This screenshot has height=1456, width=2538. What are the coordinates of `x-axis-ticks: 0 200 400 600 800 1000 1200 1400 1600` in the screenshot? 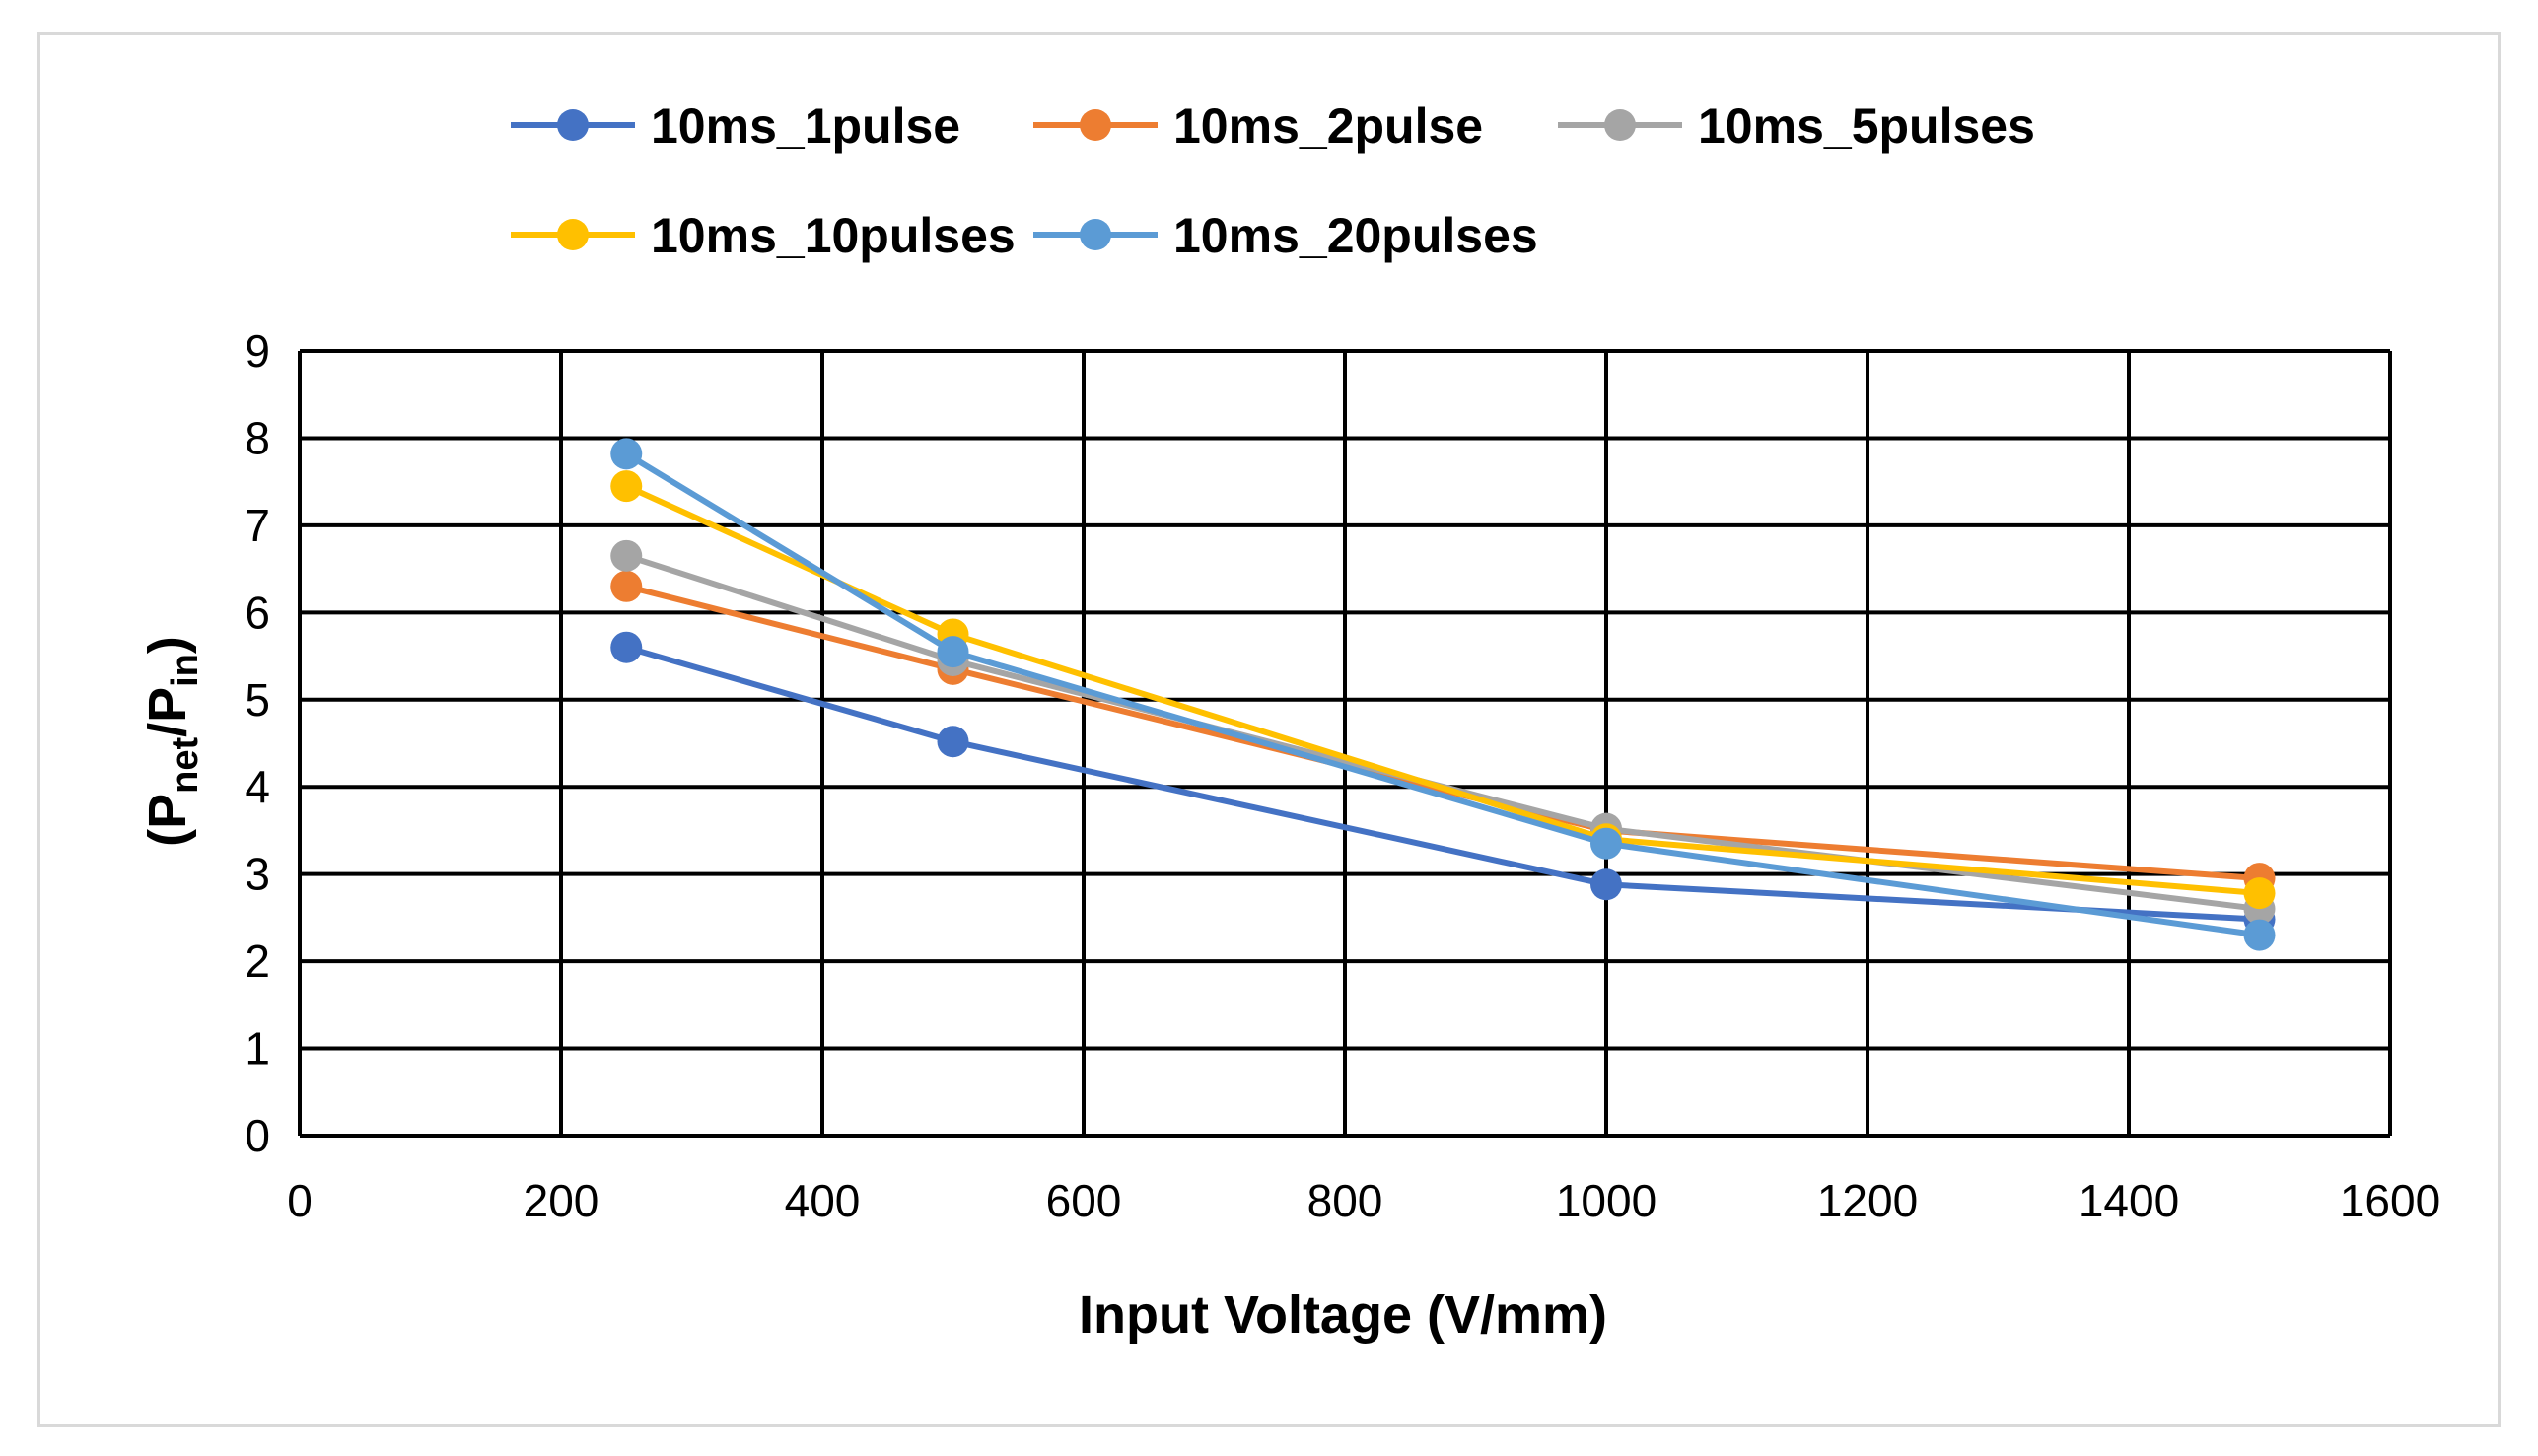 It's located at (1363, 1200).